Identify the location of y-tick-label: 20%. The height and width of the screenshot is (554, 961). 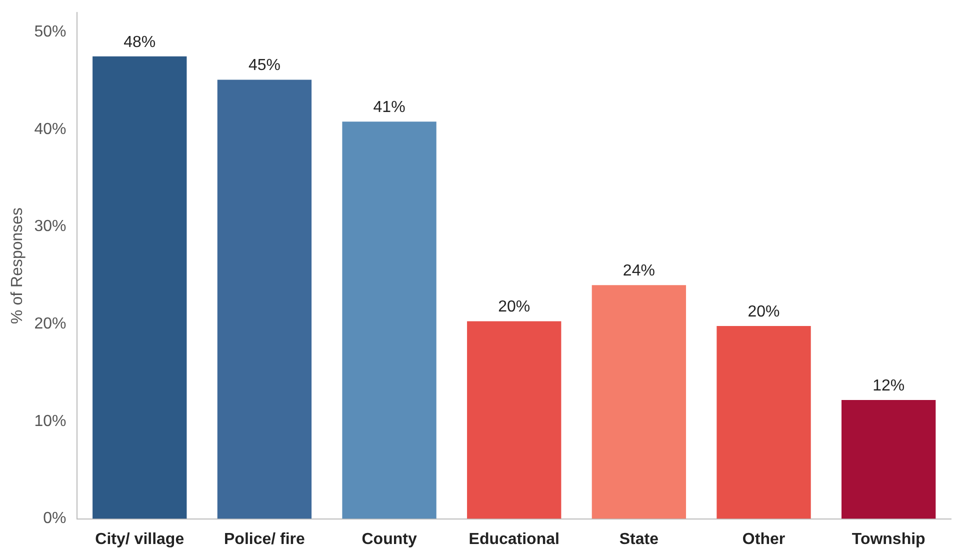
(50, 324).